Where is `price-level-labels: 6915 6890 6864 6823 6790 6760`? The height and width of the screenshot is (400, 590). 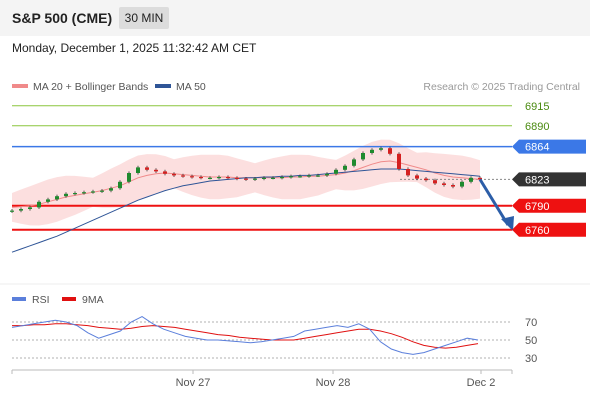
price-level-labels: 6915 6890 6864 6823 6790 6760 is located at coordinates (549, 169).